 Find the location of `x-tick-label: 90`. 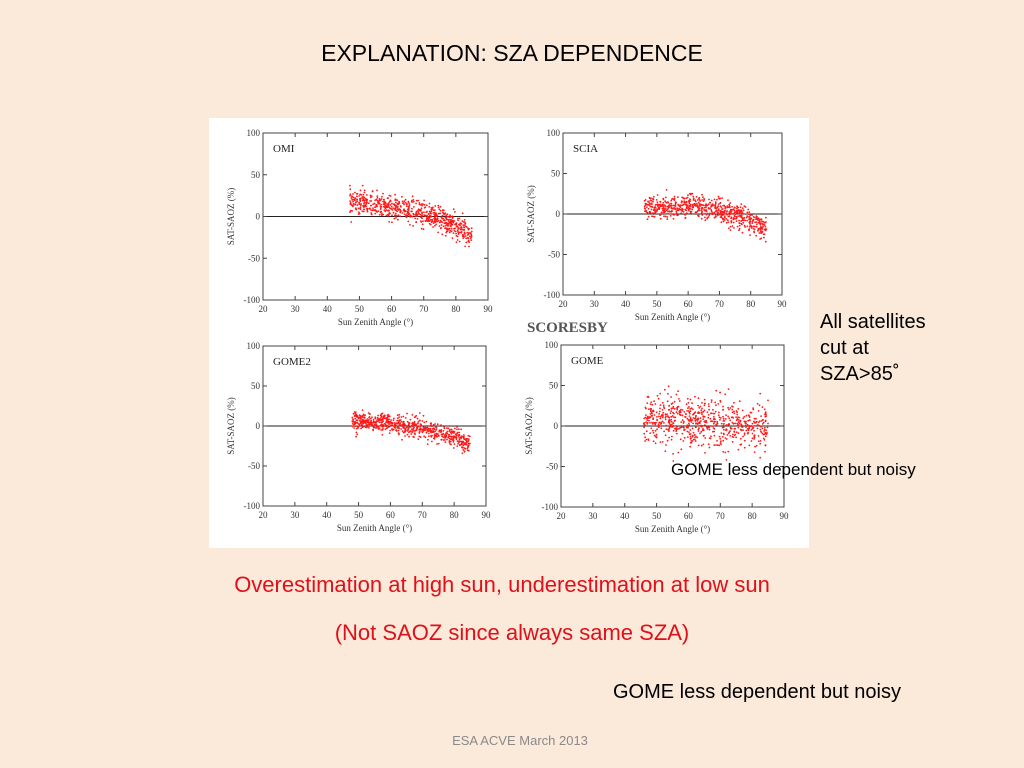

x-tick-label: 90 is located at coordinates (489, 309).